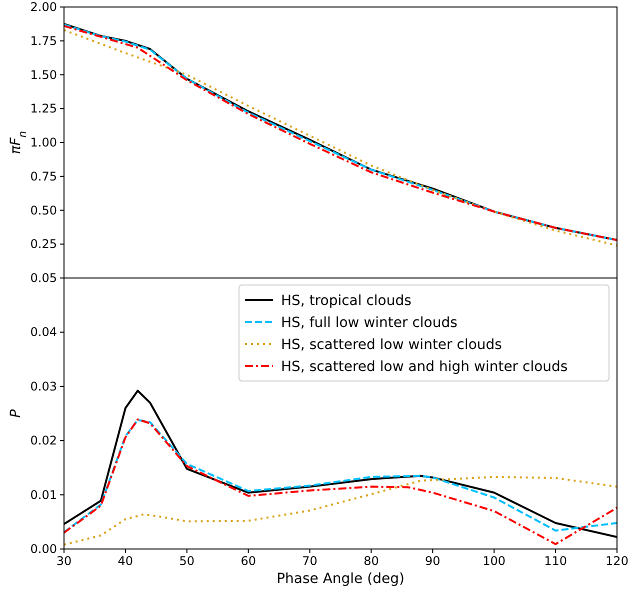 This screenshot has width=632, height=594. I want to click on line-series, so click(340, 511).